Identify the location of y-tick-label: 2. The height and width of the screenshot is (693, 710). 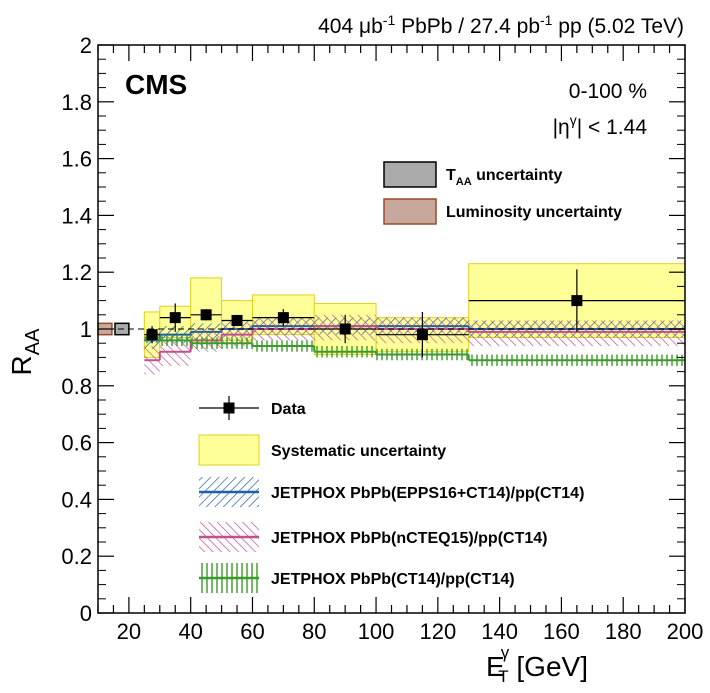
(86, 45).